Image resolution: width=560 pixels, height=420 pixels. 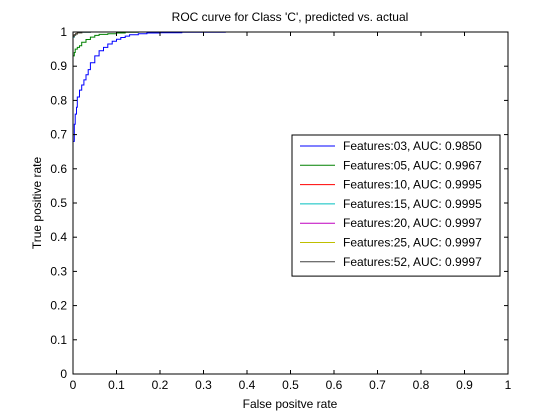 What do you see at coordinates (412, 243) in the screenshot?
I see `legend-label-6: Features:25, AUC: 0.9997` at bounding box center [412, 243].